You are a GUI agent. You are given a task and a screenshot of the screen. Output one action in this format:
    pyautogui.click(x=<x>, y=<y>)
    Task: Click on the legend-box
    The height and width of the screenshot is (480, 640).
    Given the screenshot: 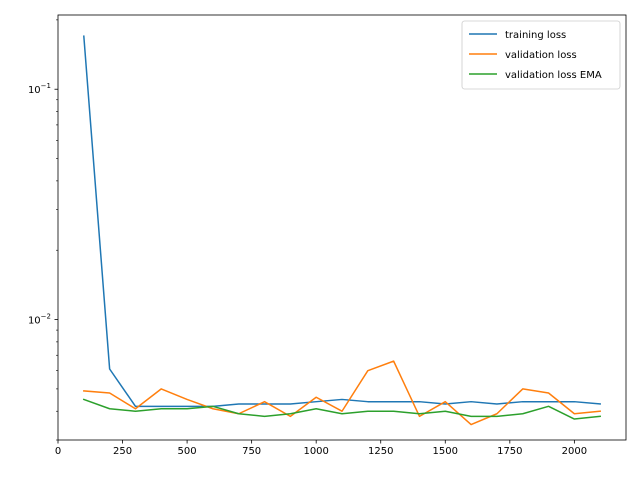 What is the action you would take?
    pyautogui.click(x=541, y=55)
    